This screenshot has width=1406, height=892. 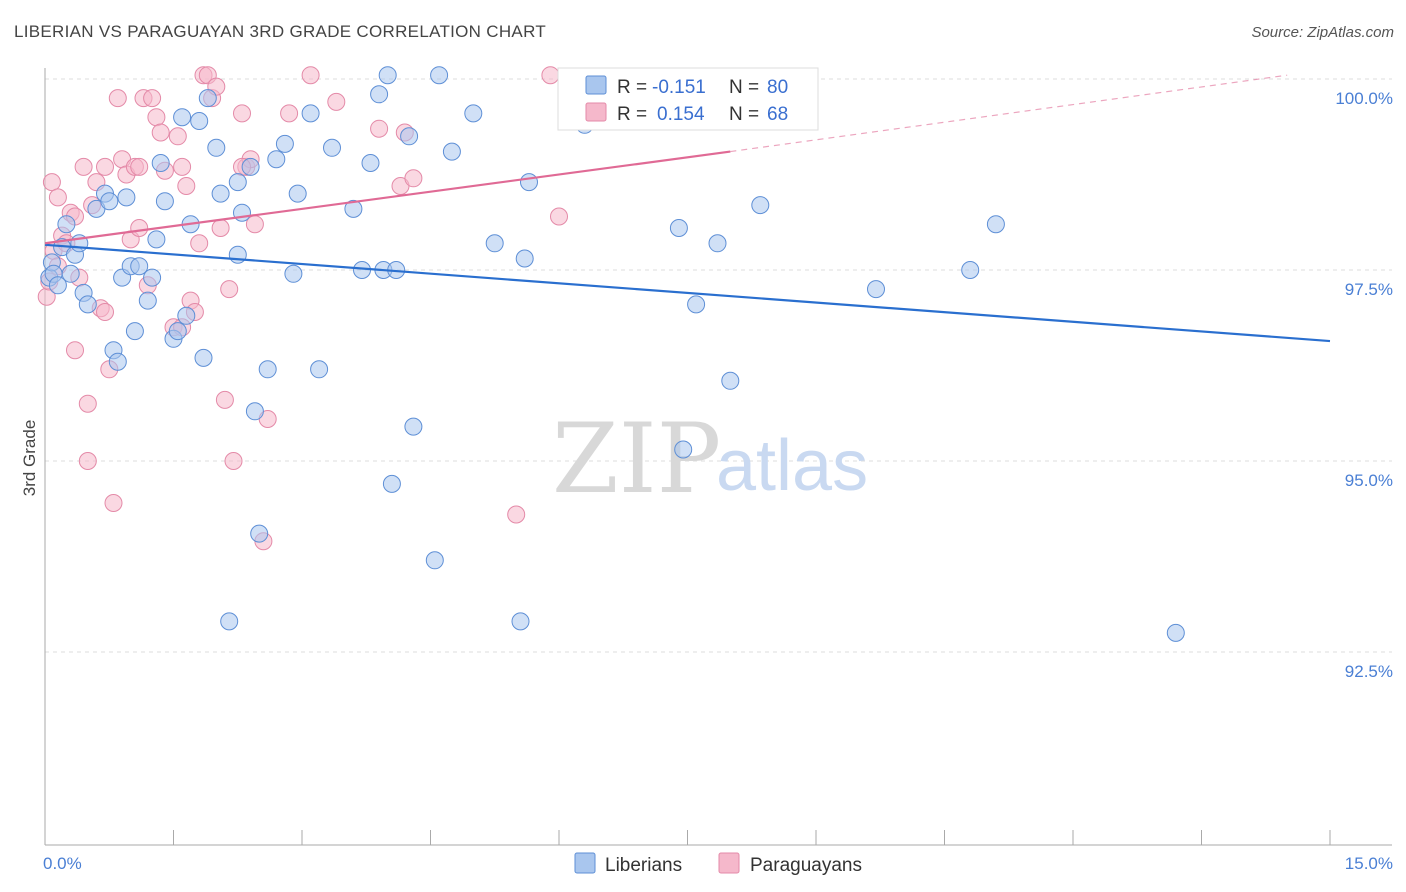 I want to click on legend-bottom-liberians: Liberians, so click(x=643, y=865).